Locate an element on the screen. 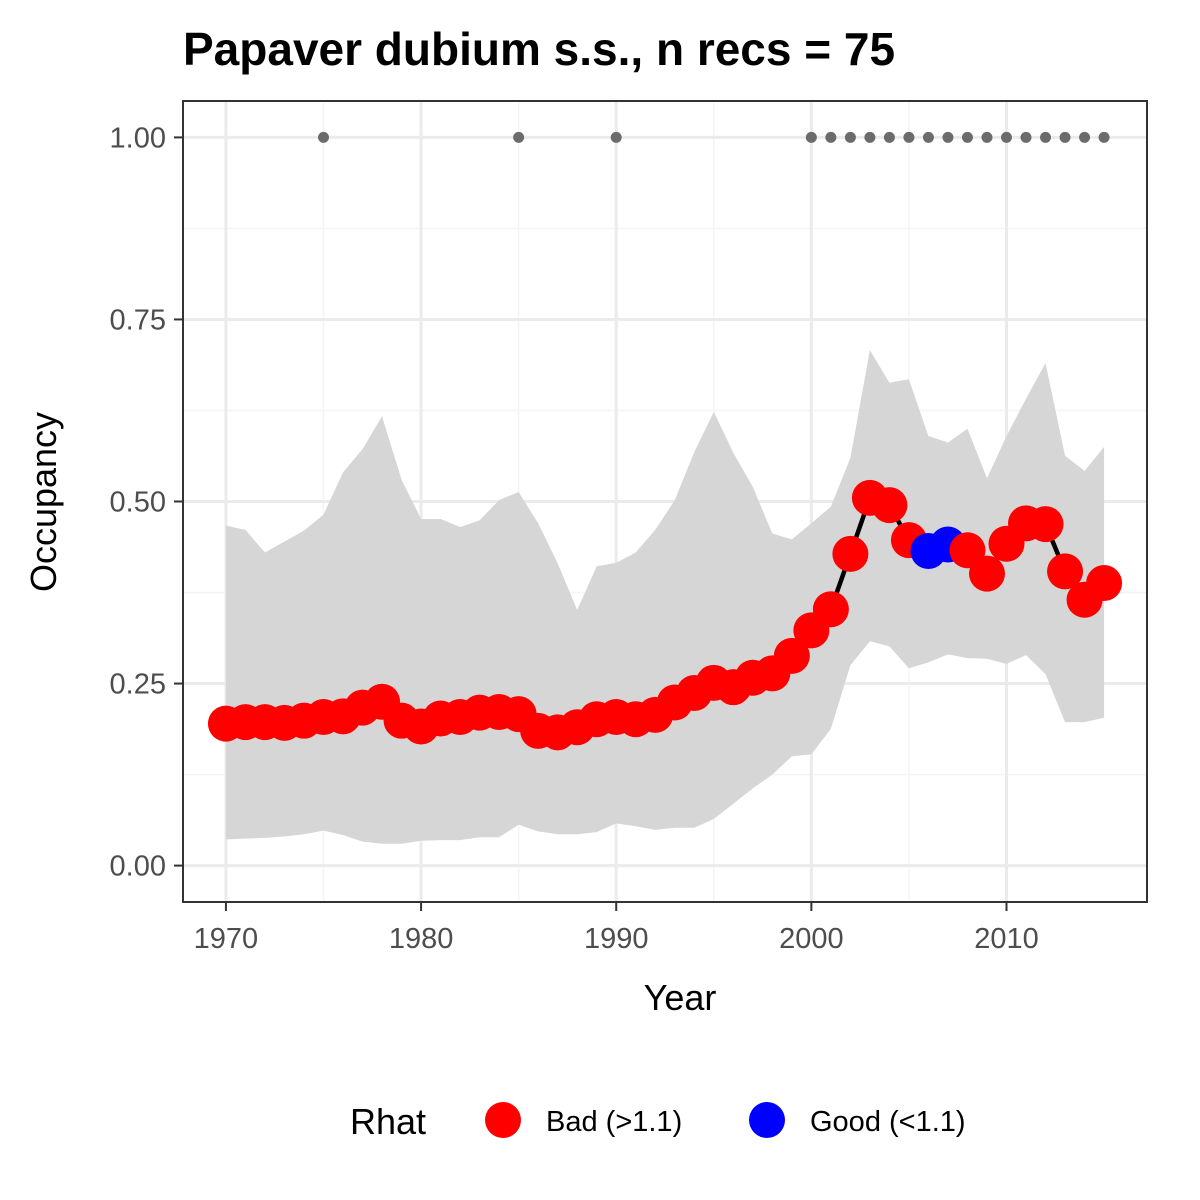  y-axis: 0.00 0.25 0.50 0.75 1.00 is located at coordinates (146, 502).